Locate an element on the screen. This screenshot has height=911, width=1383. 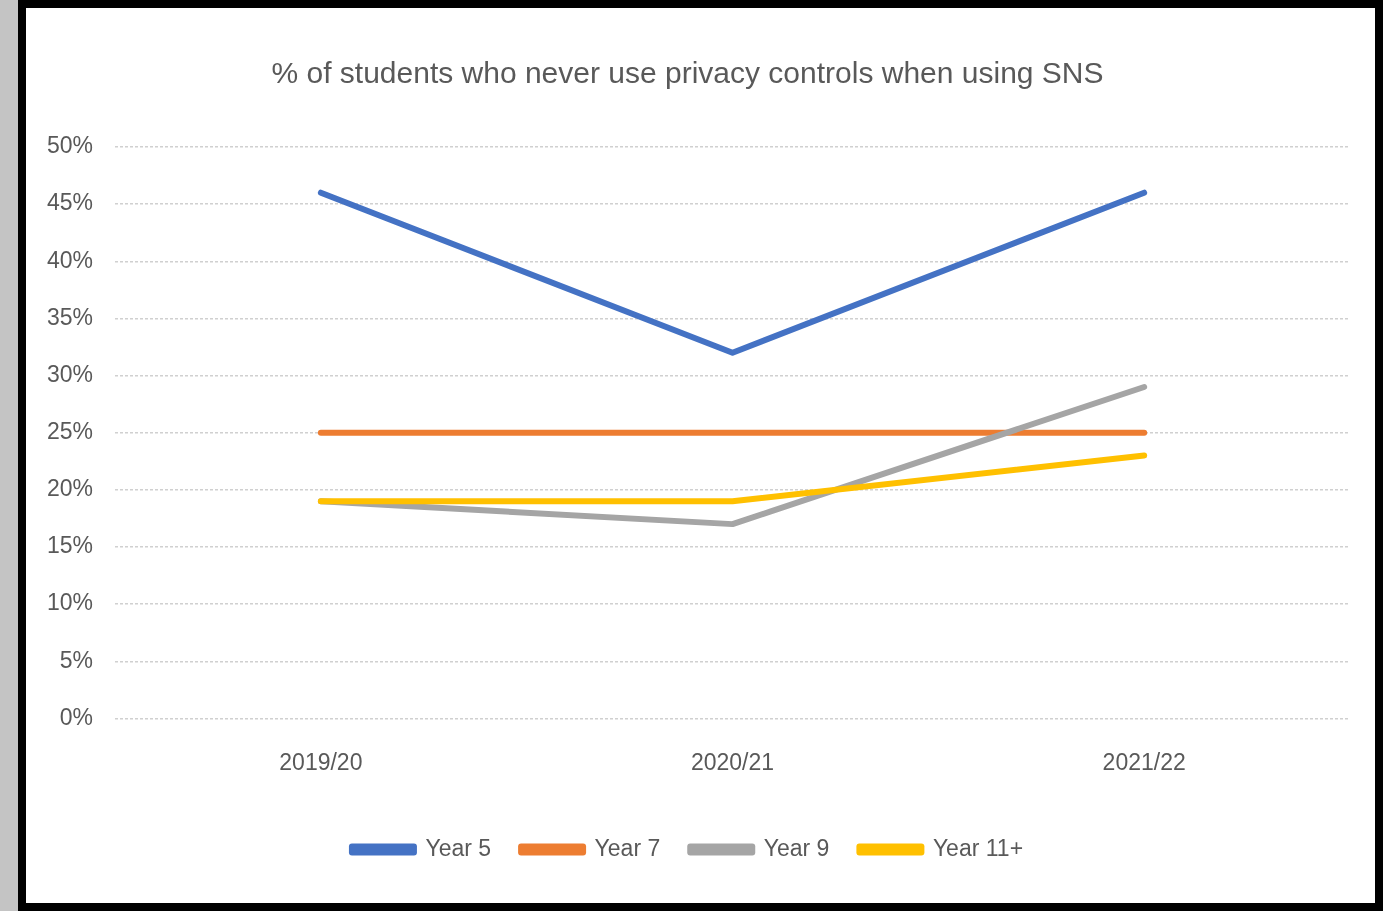
y-tick-label: 50% is located at coordinates (70, 145).